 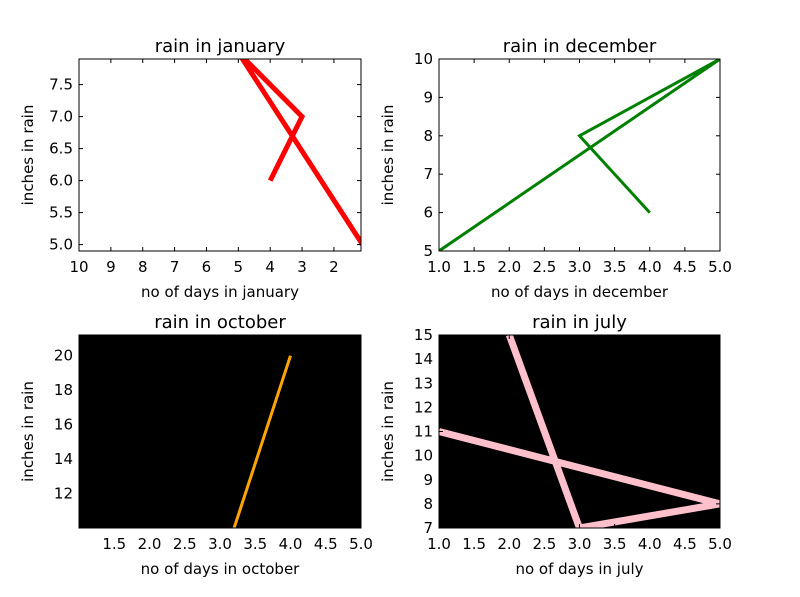 What do you see at coordinates (111, 267) in the screenshot?
I see `x-tick-label: 9` at bounding box center [111, 267].